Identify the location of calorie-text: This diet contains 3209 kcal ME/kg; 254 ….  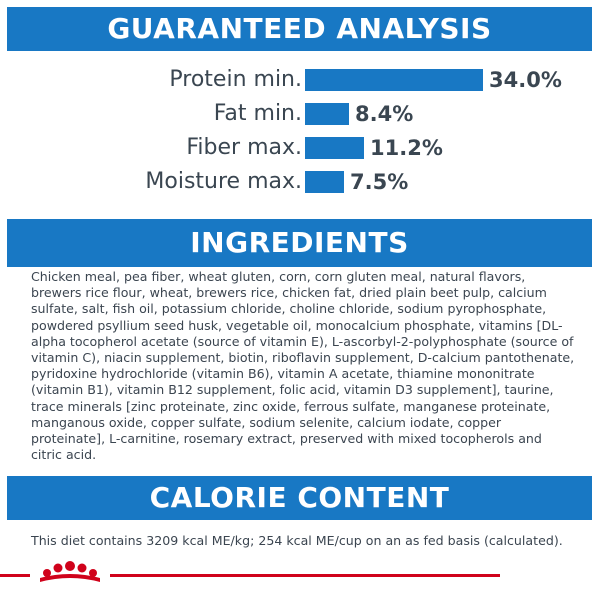
(297, 540).